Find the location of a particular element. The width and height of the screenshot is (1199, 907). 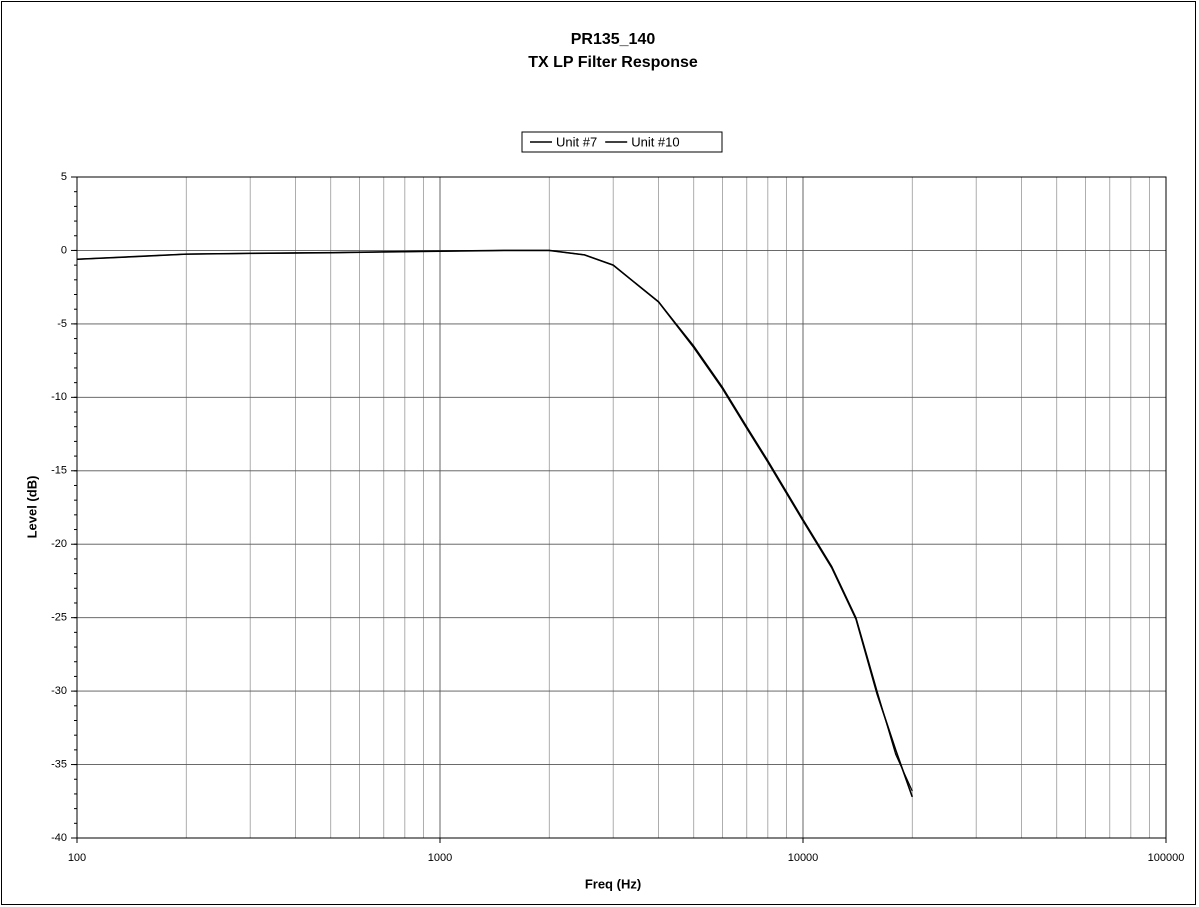

y-tick-label: -15 is located at coordinates (59, 471).